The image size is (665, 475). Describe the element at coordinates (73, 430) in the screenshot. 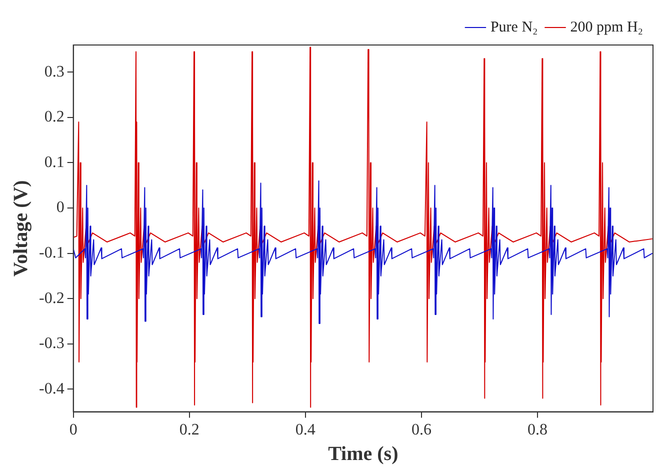

I see `x-tick-label: 0` at that location.